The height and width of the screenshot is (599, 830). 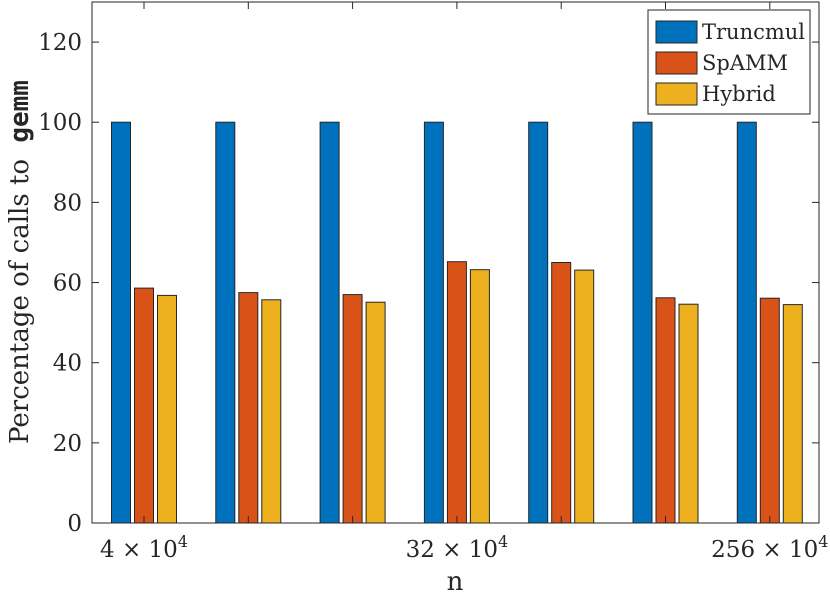 I want to click on y-axis-label-text: Percentage of calls to, so click(x=20, y=301).